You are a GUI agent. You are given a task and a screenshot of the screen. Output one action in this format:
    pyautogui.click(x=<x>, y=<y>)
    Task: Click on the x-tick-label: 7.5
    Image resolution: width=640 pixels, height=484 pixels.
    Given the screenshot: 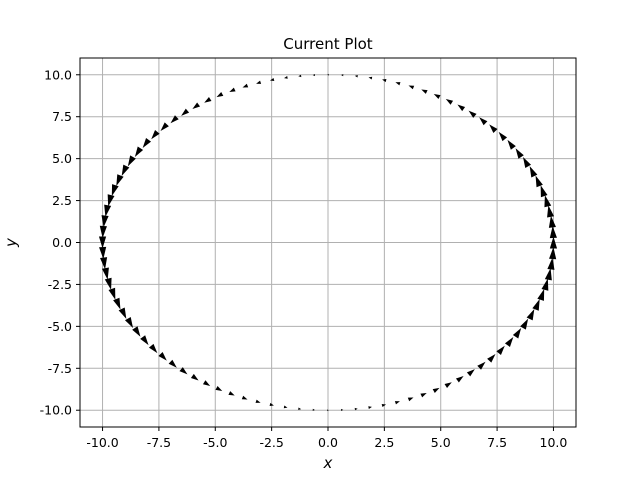 What is the action you would take?
    pyautogui.click(x=497, y=442)
    